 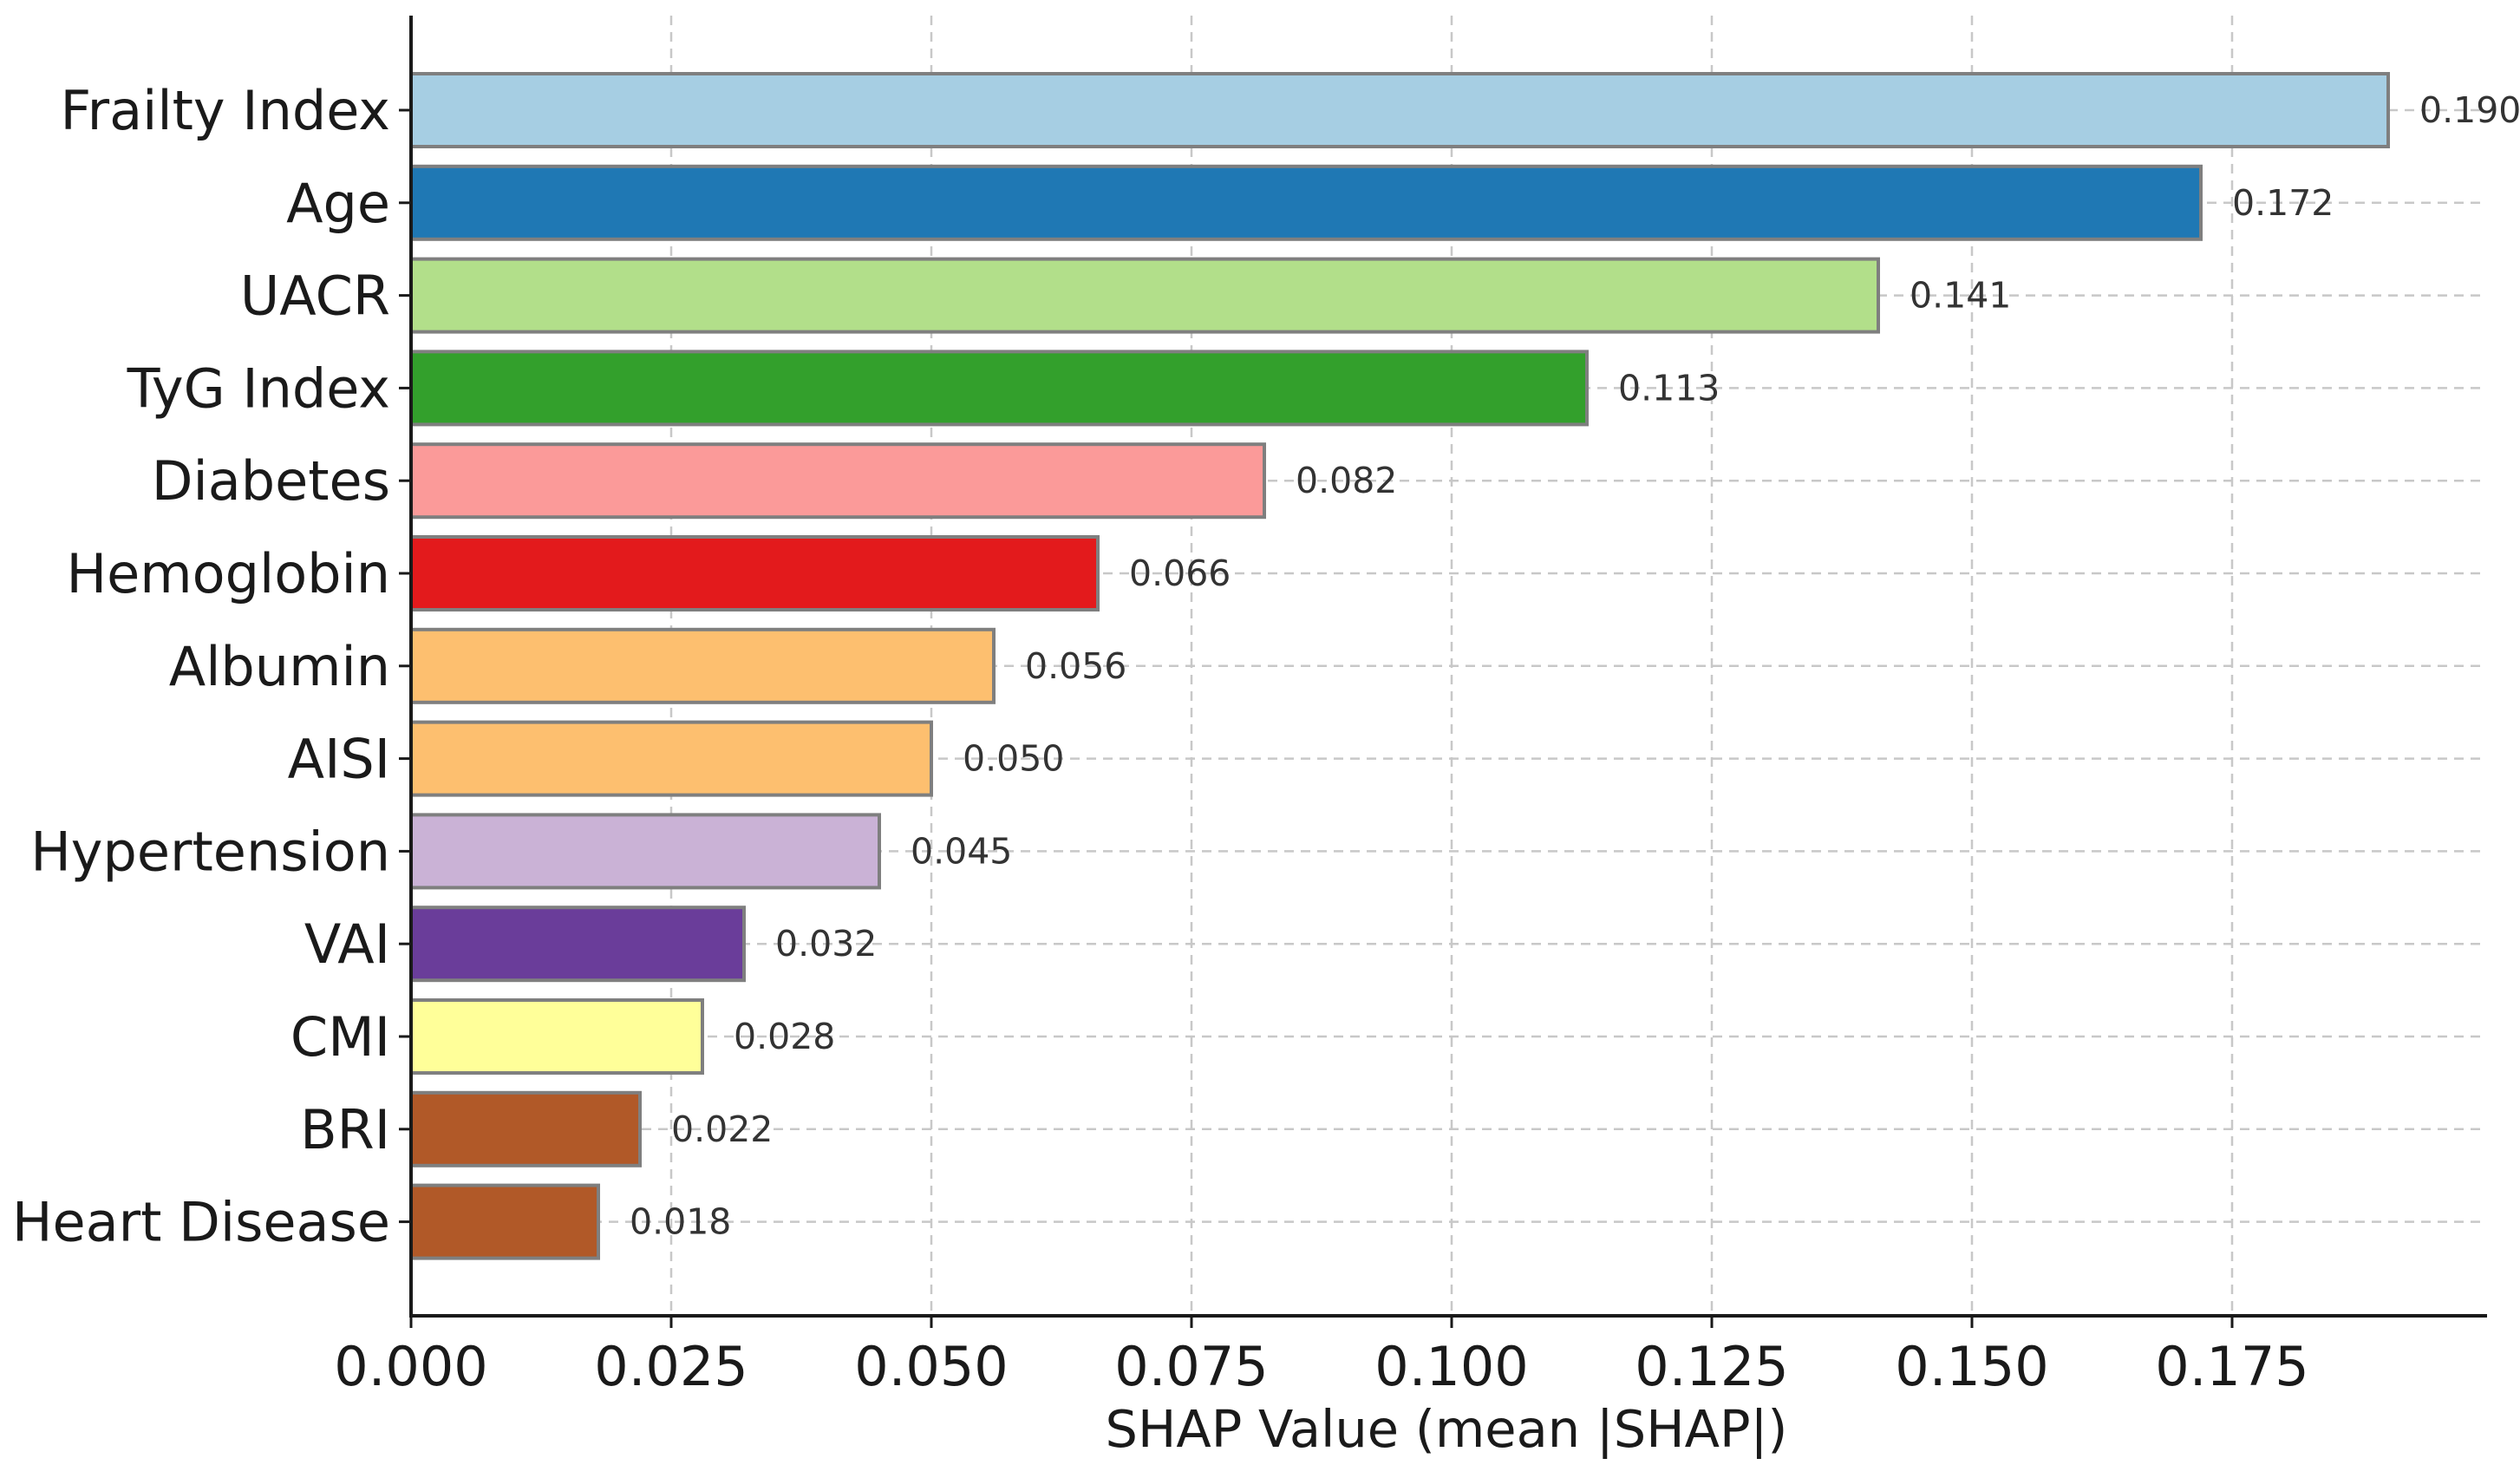 I want to click on bar-value-label: 0.190, so click(x=2469, y=110).